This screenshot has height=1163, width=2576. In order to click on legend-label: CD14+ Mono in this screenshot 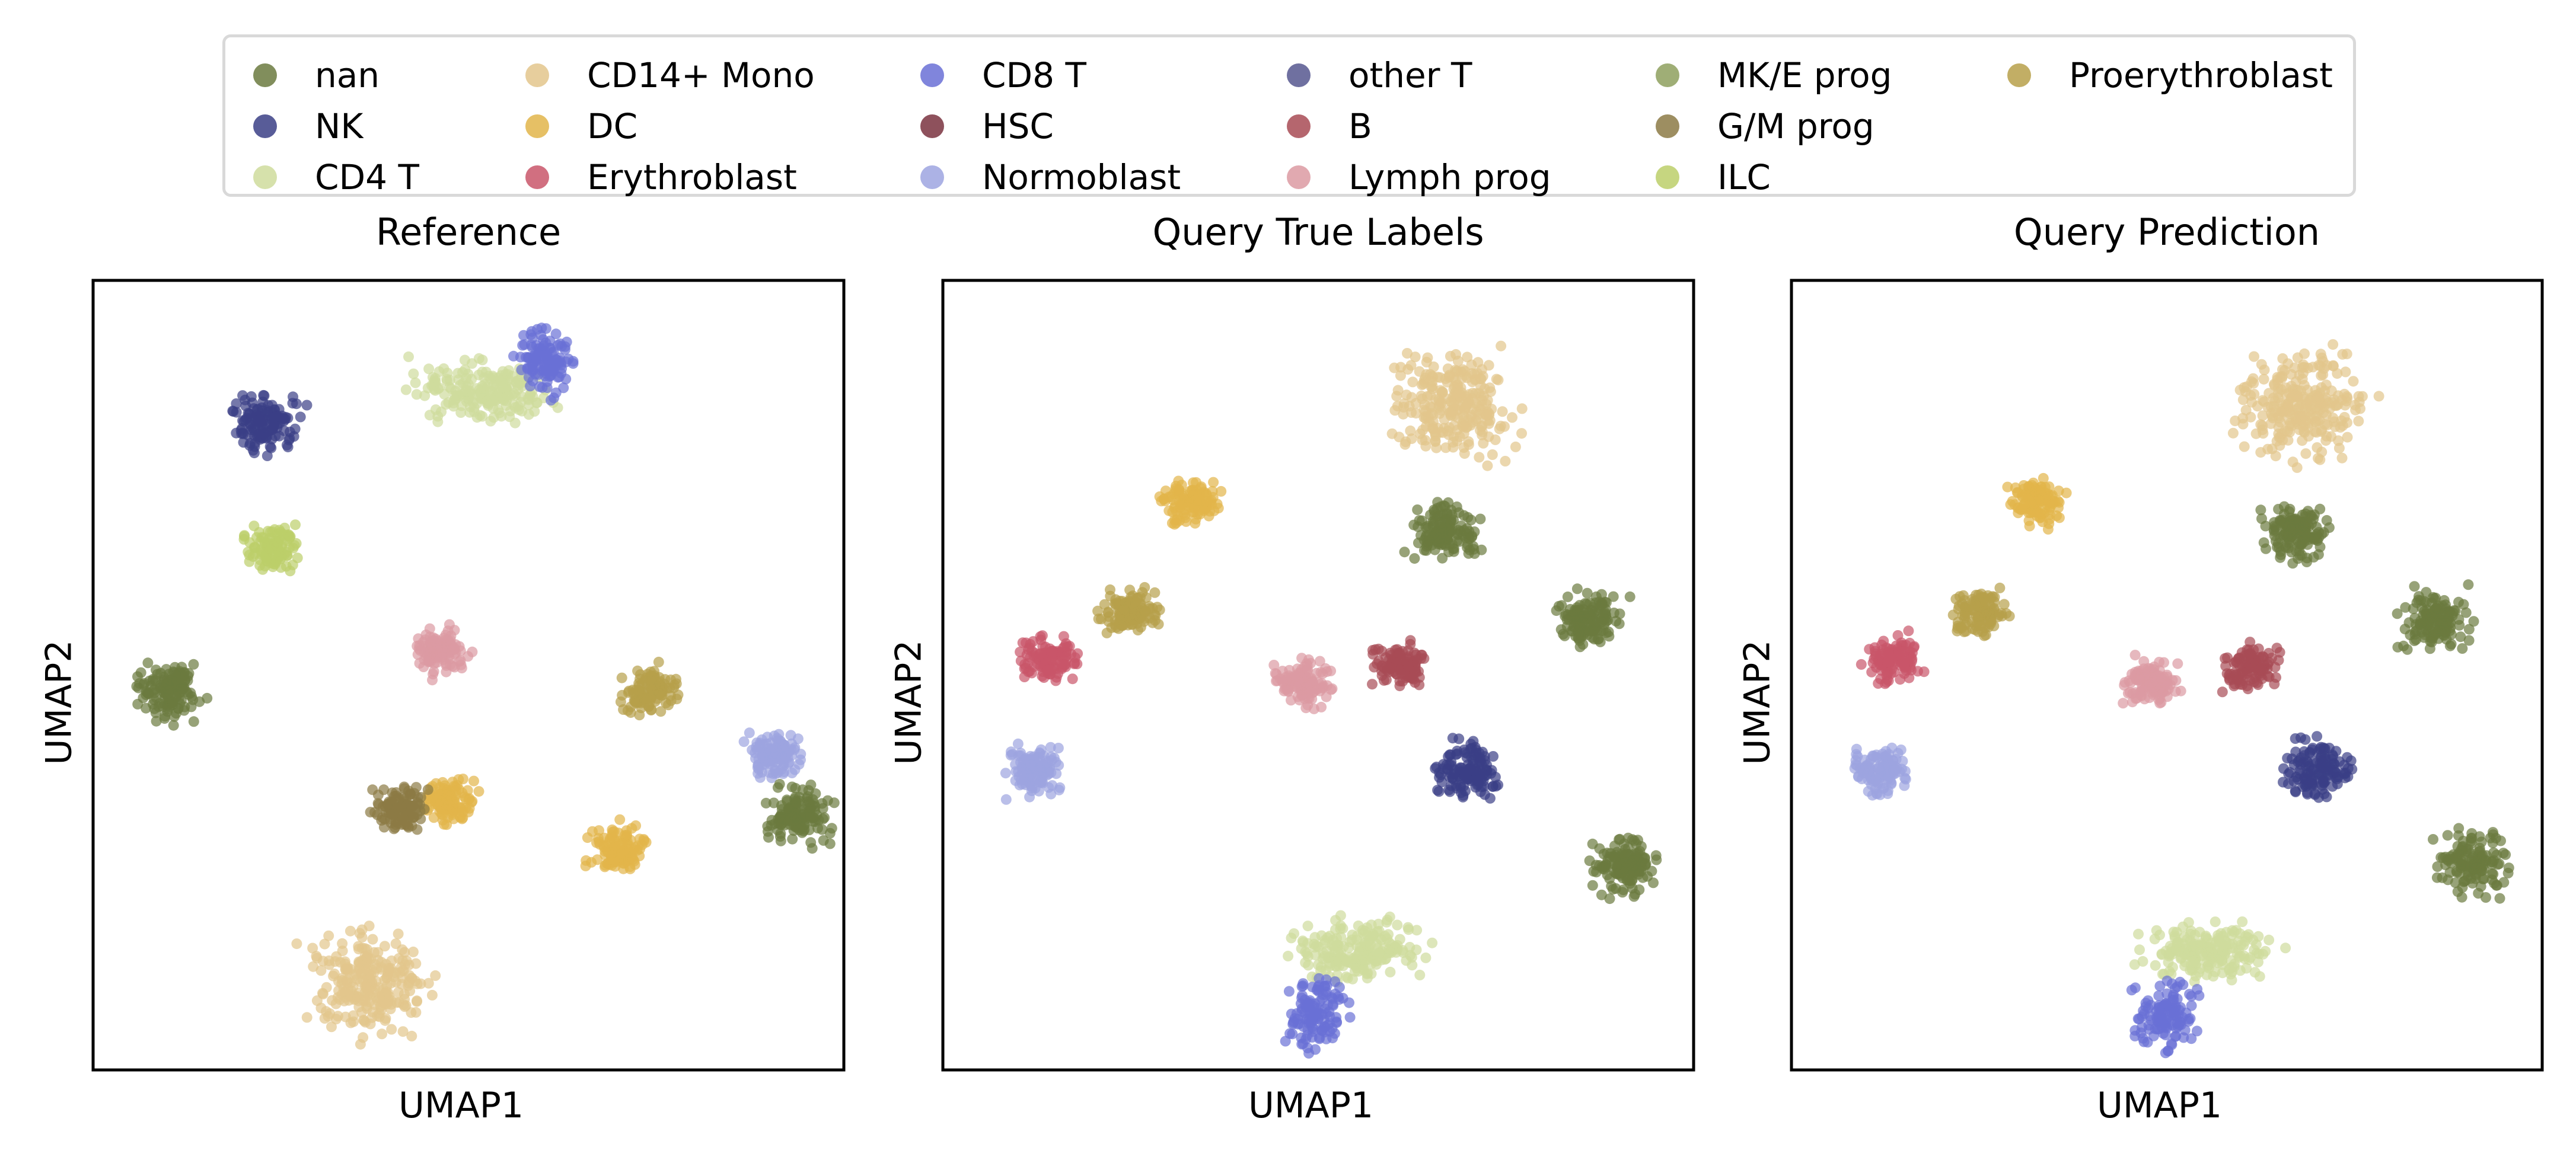, I will do `click(701, 75)`.